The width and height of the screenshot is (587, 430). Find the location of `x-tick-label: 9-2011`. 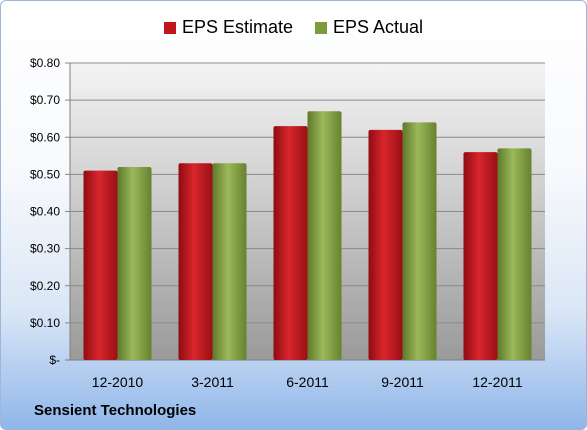

x-tick-label: 9-2011 is located at coordinates (402, 382).